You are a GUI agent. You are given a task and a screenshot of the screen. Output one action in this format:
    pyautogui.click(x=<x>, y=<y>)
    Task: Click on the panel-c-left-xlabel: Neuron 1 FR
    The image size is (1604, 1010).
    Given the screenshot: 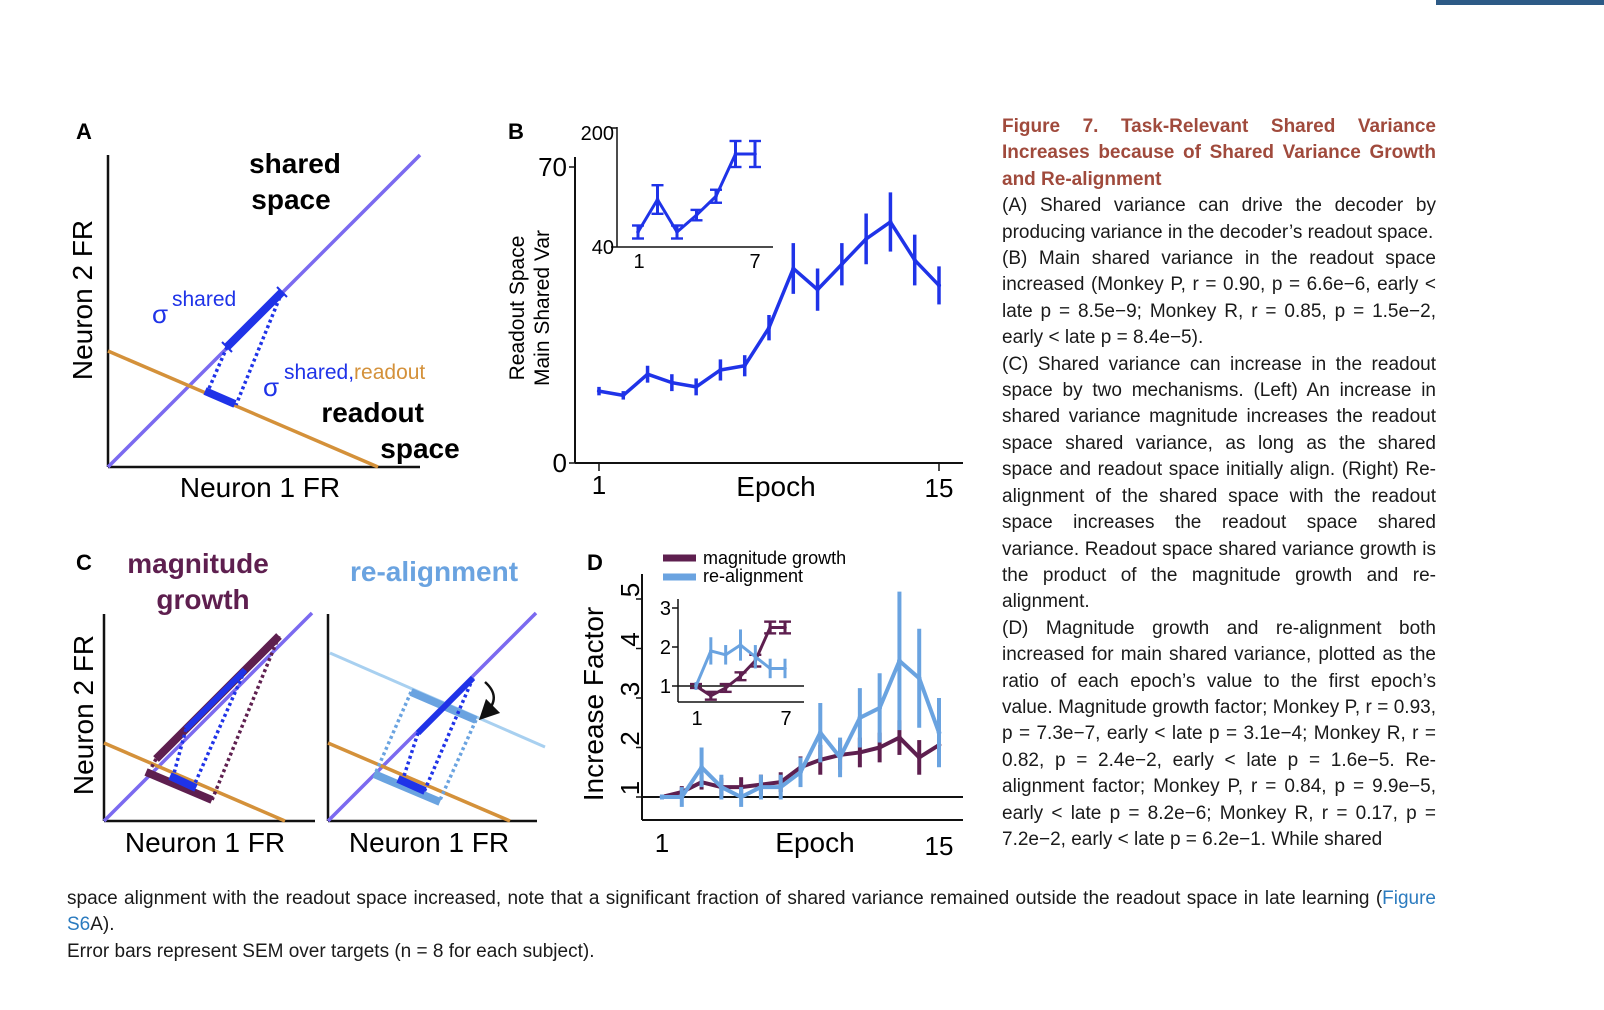 What is the action you would take?
    pyautogui.click(x=205, y=842)
    